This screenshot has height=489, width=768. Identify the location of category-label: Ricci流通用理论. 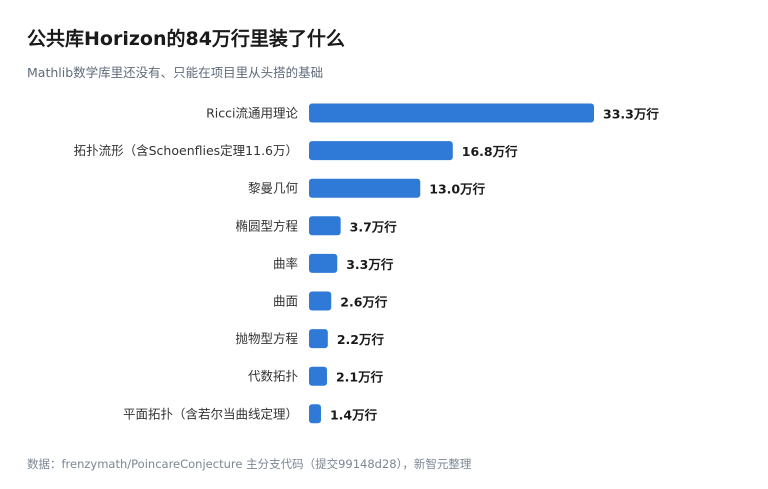
(252, 113).